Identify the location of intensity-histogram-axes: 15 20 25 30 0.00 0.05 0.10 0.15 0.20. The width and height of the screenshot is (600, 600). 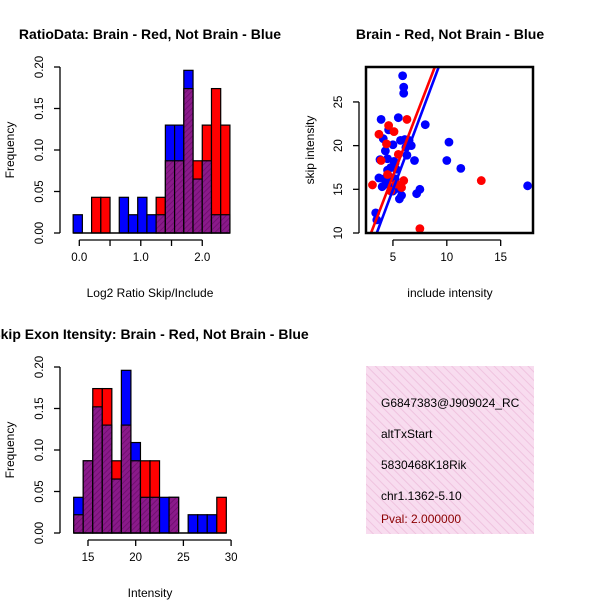
(135, 460).